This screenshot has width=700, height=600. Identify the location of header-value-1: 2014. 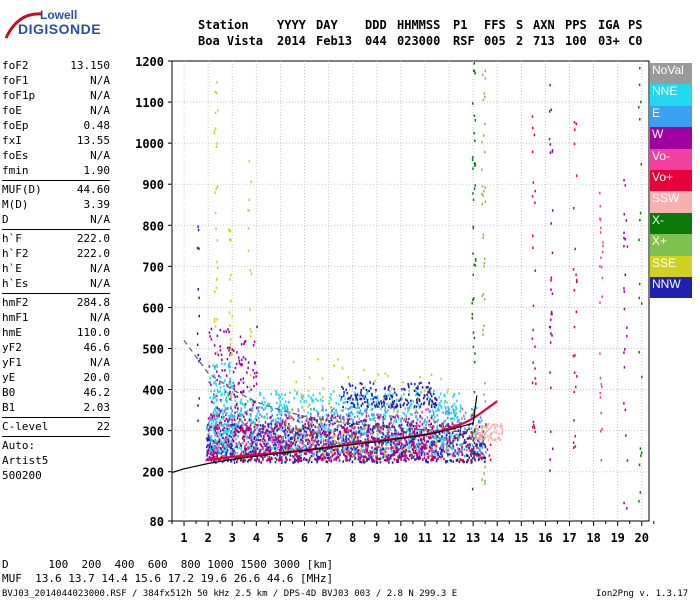
(291, 41).